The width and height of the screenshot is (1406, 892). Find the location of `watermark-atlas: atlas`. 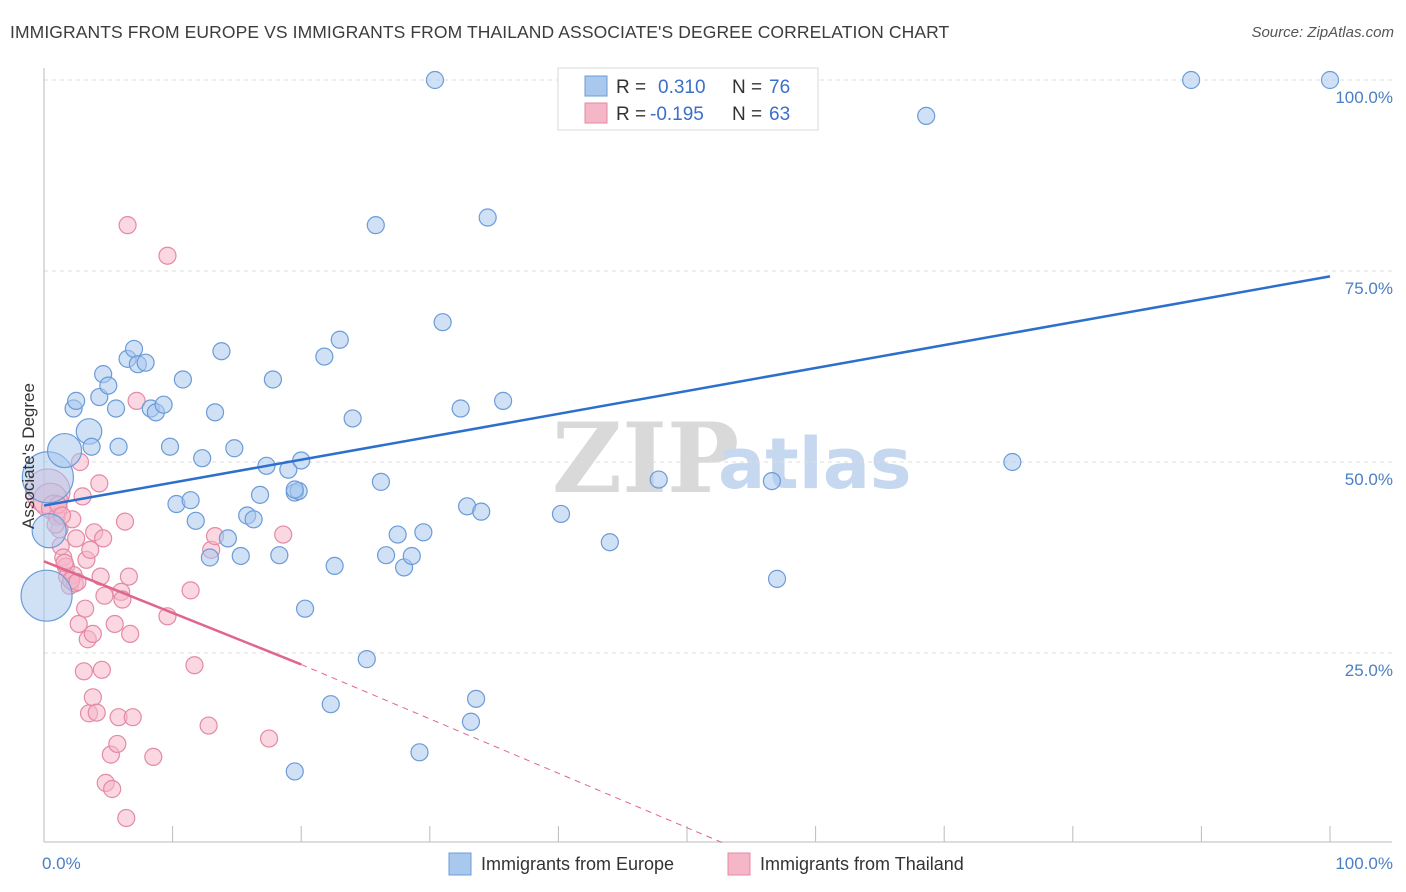

watermark-atlas: atlas is located at coordinates (815, 464).